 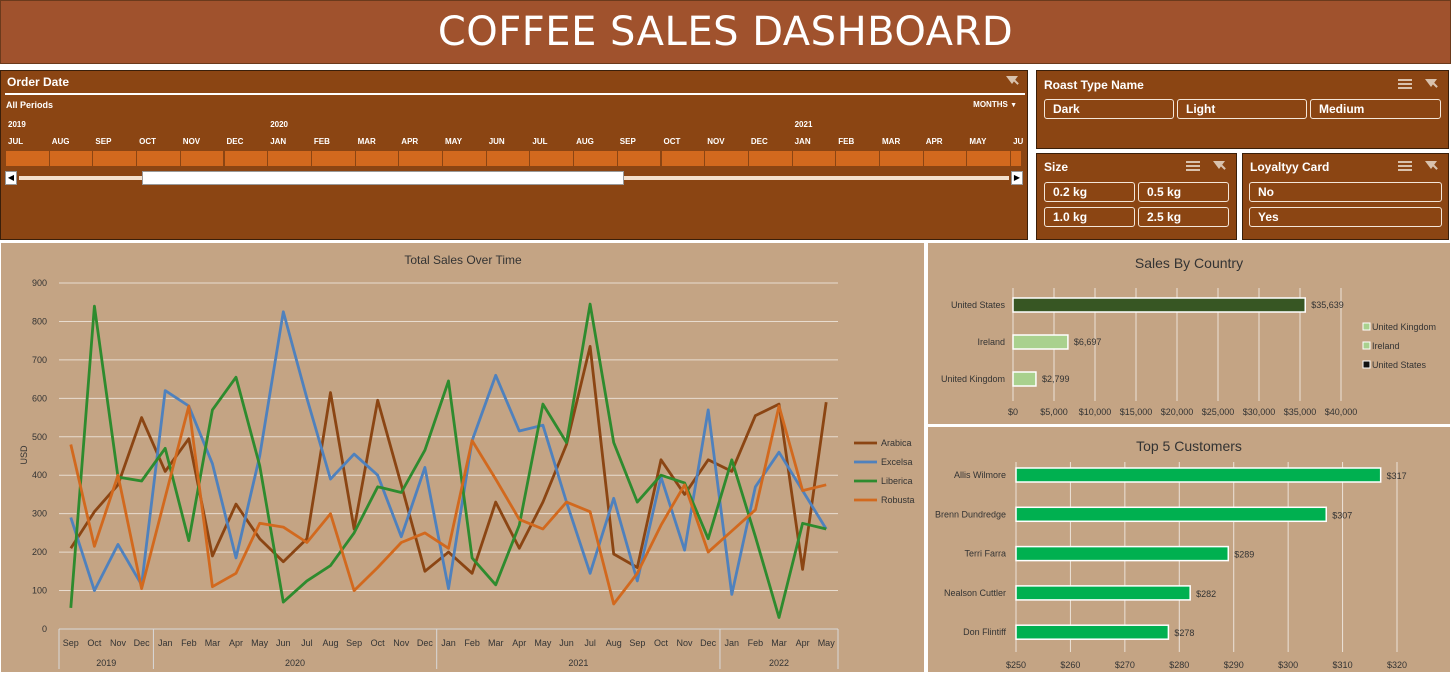 What do you see at coordinates (1397, 476) in the screenshot?
I see `customer-value-label: $317` at bounding box center [1397, 476].